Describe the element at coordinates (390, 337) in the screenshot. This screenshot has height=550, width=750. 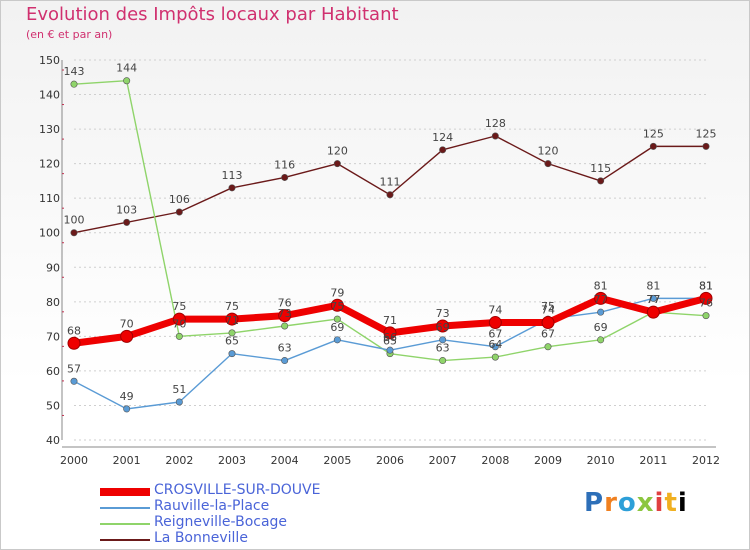
I see `data-label: 66` at that location.